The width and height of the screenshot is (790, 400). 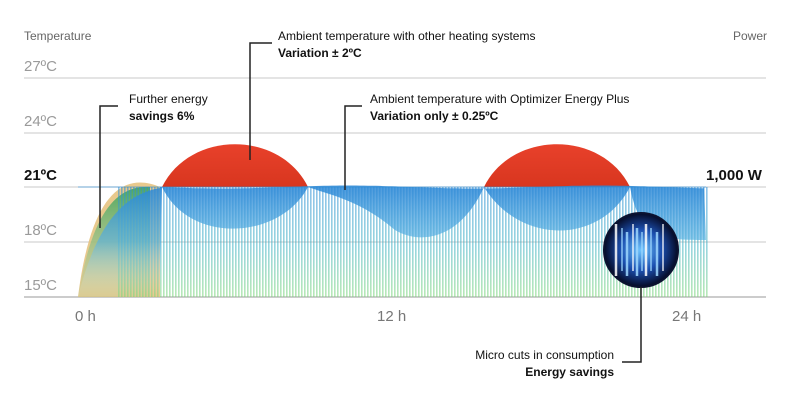 I want to click on y-tick-21: 21ºC, so click(x=40, y=175).